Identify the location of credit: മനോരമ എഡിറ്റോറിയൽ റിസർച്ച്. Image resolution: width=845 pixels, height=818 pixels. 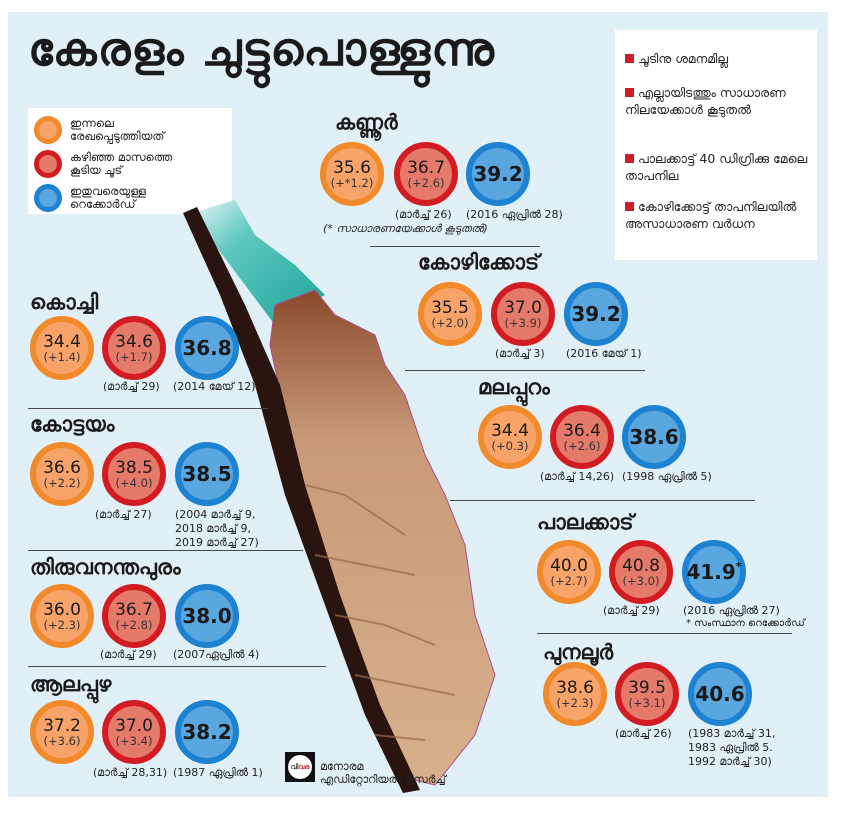
(383, 773).